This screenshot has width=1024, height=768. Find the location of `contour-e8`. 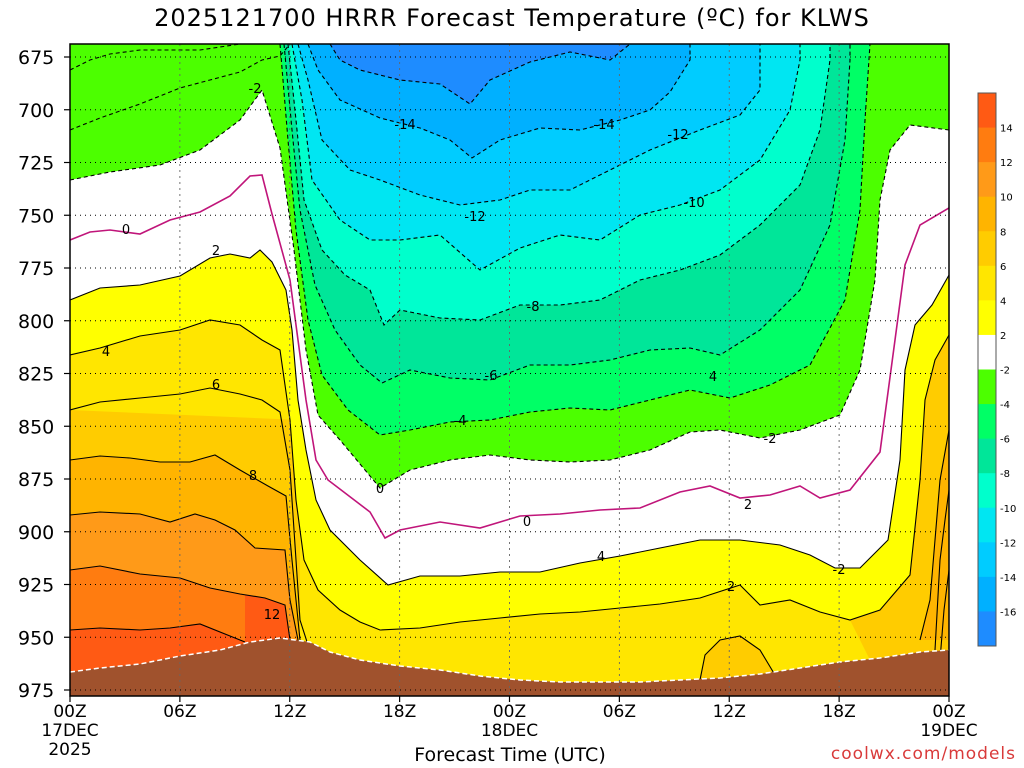

contour-e8 is located at coordinates (941, 570).